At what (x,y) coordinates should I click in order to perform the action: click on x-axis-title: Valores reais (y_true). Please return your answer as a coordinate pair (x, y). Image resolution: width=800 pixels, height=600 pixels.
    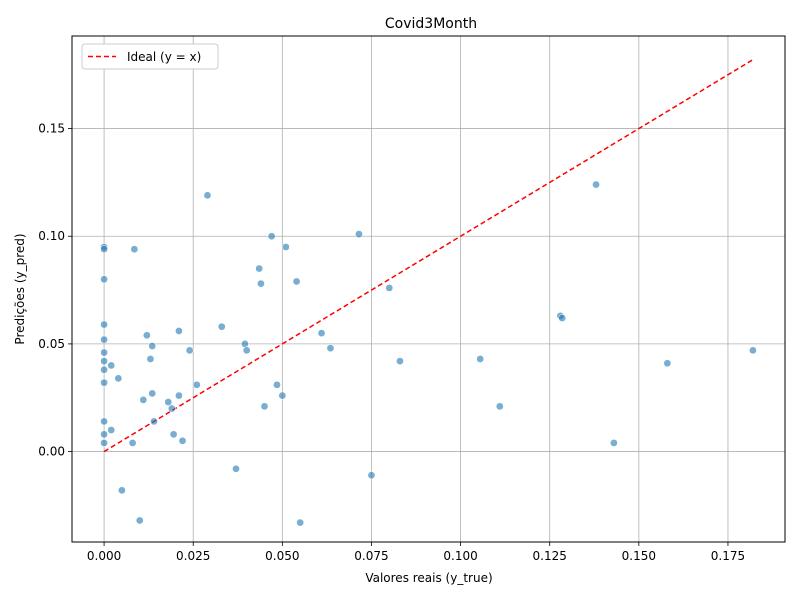
    Looking at the image, I should click on (428, 578).